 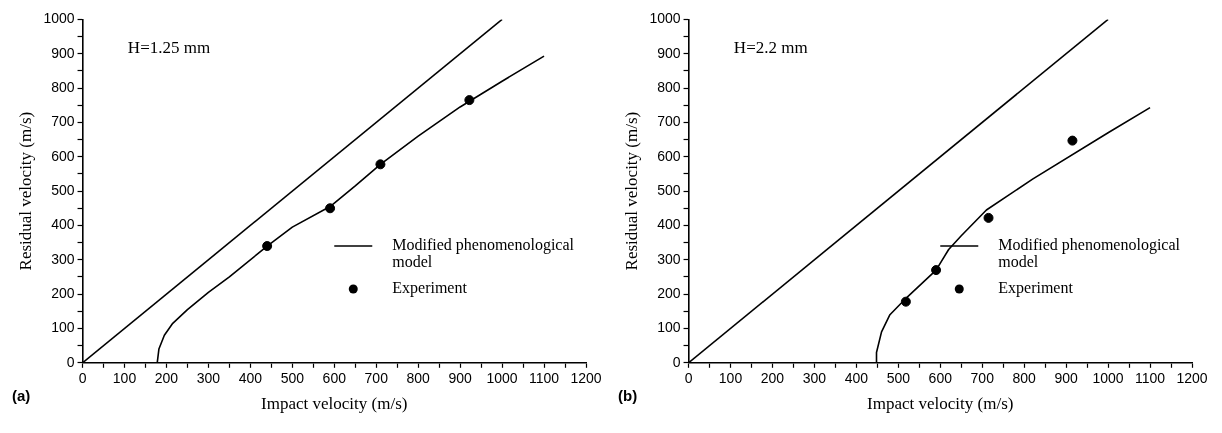 What do you see at coordinates (770, 47) in the screenshot?
I see `annotation: H=2.2 mm` at bounding box center [770, 47].